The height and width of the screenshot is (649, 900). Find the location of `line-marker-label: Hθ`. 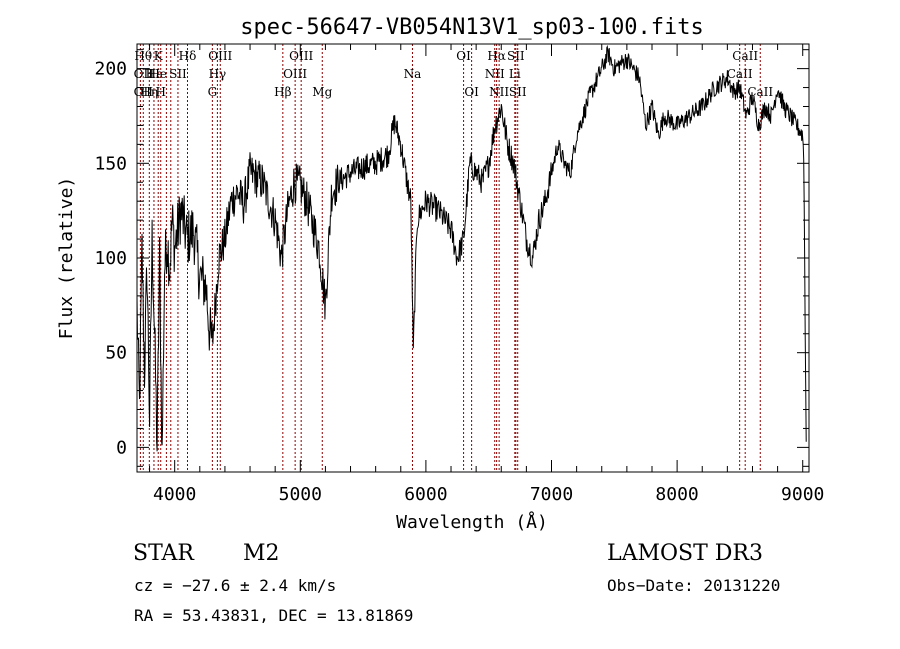

line-marker-label: Hθ is located at coordinates (143, 56).